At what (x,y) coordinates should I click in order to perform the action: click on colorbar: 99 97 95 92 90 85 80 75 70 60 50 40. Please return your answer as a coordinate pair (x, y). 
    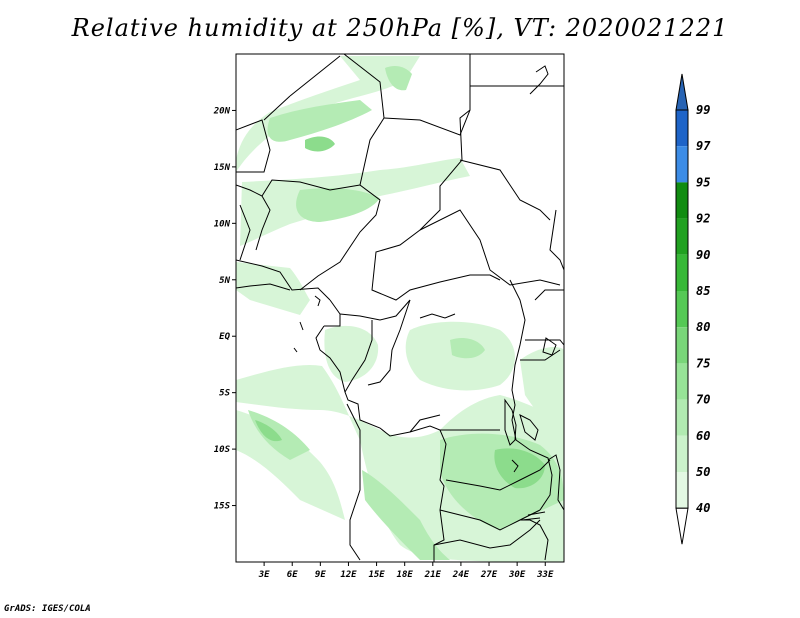
    Looking at the image, I should click on (693, 309).